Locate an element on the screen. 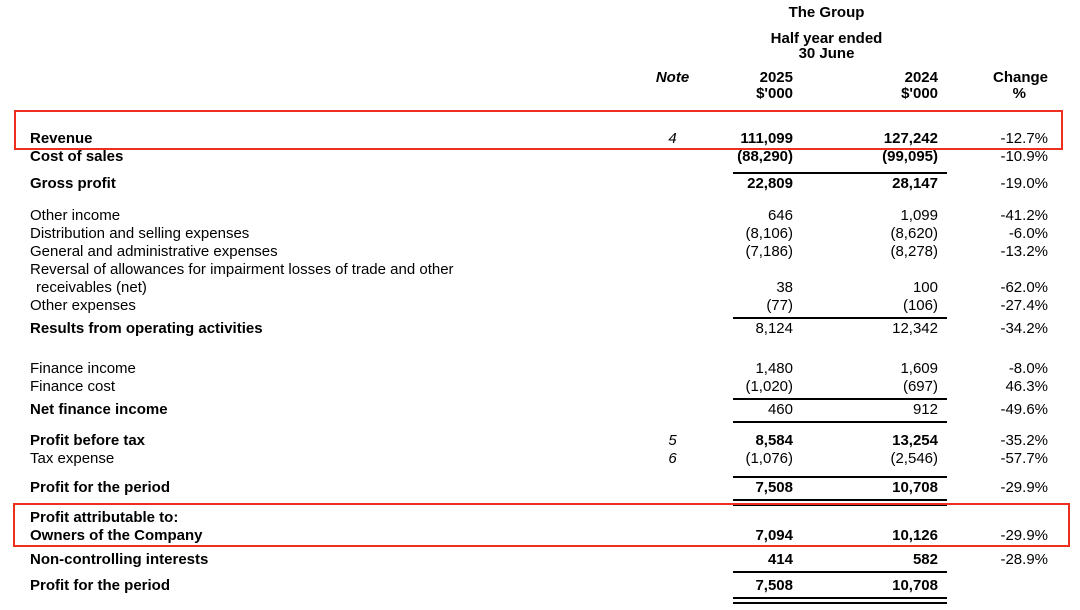 This screenshot has width=1080, height=610. change-percent: -34.2% is located at coordinates (1024, 328).